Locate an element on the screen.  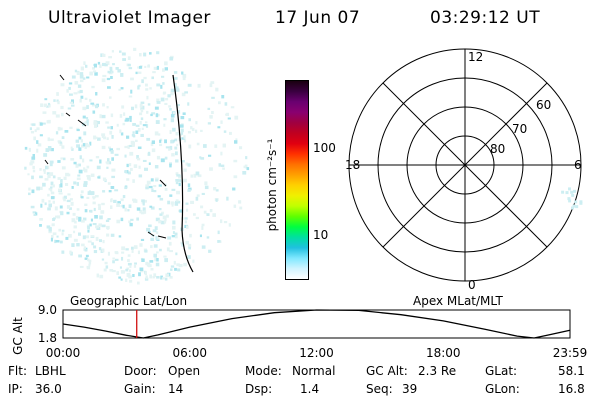
chart-ytick-label: 9.0 is located at coordinates (47, 310).